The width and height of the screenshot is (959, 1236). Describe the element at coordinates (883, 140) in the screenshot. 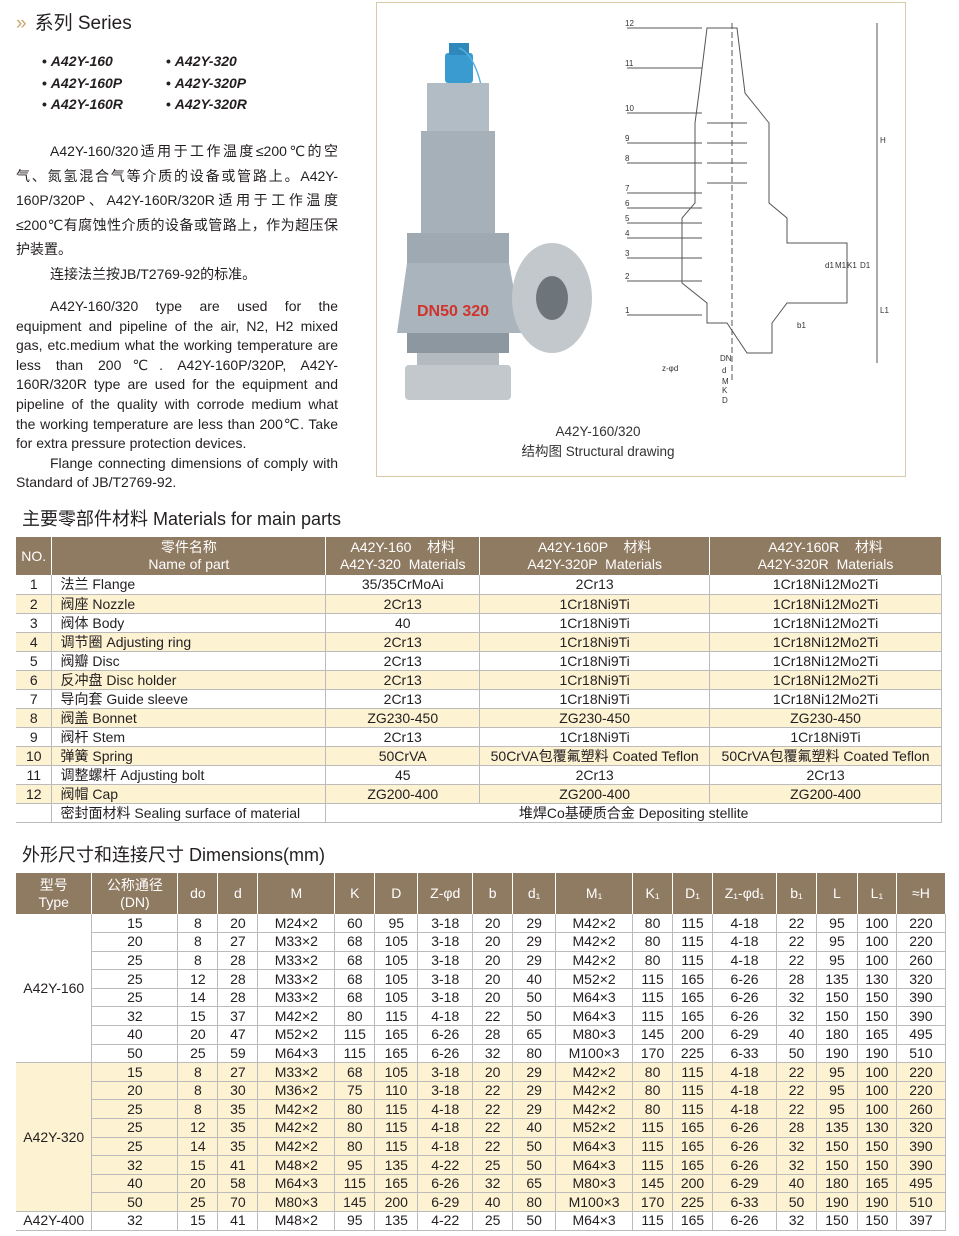

I see `svg-text: H` at that location.